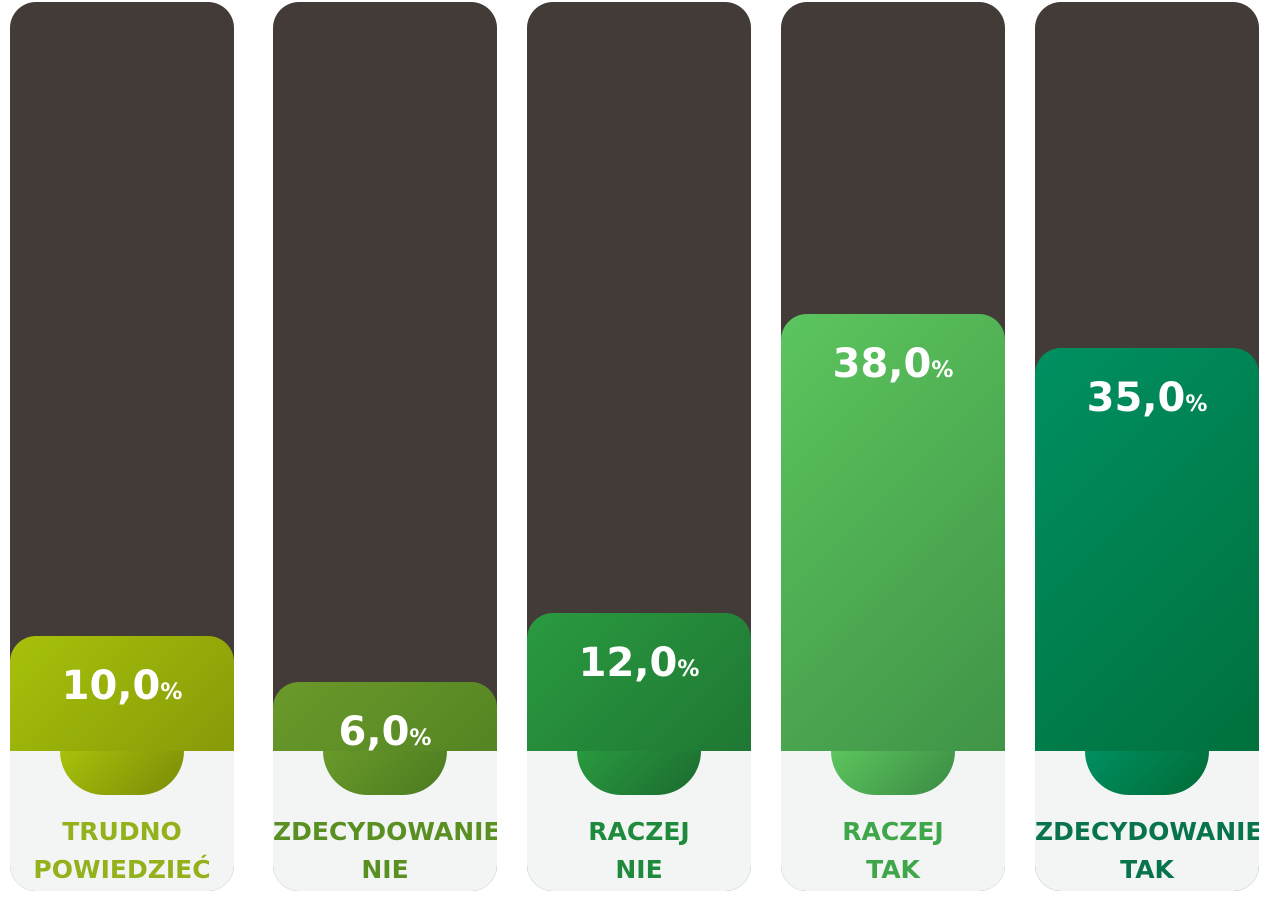 This screenshot has width=1279, height=905. I want to click on category-label: ZDECYDOWANIE NIE, so click(385, 851).